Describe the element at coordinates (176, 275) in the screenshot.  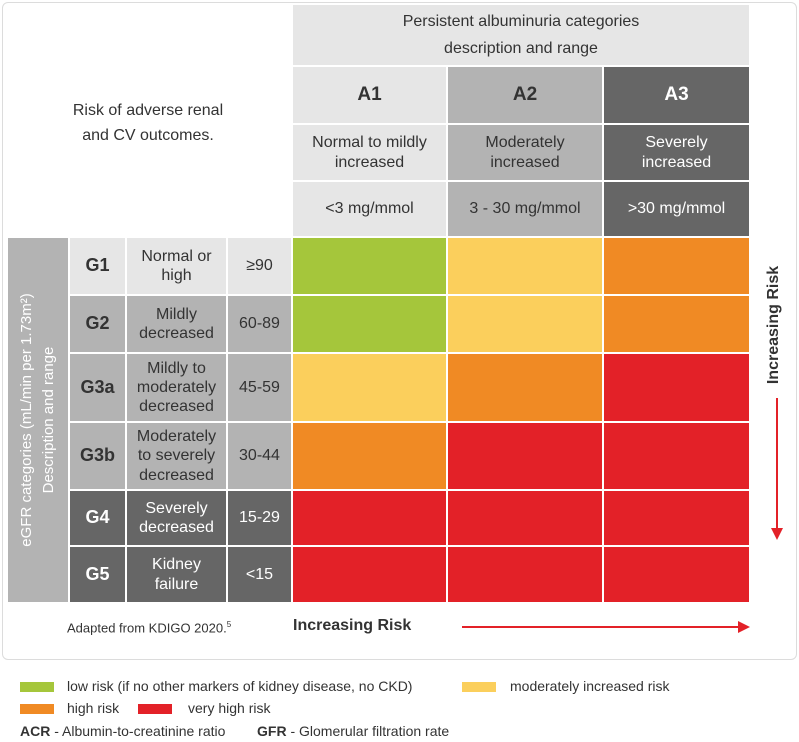
I see `gfr-desc-line: high` at that location.